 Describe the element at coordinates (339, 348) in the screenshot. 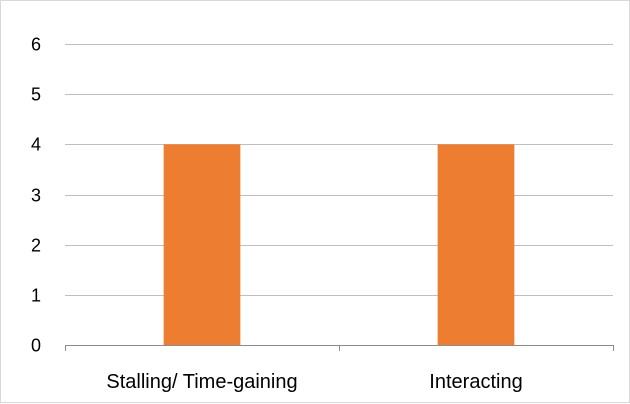

I see `axes` at that location.